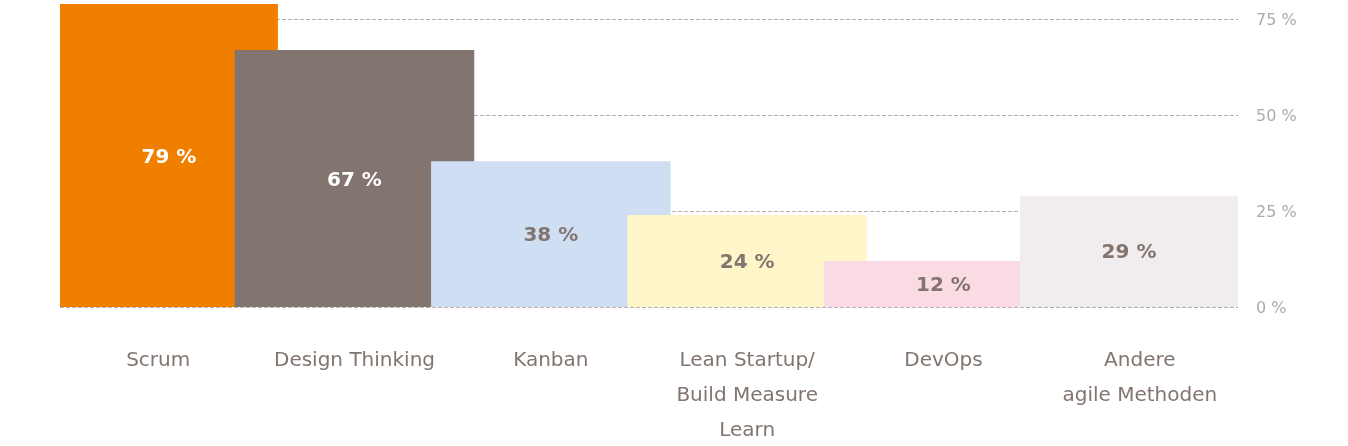  Describe the element at coordinates (158, 358) in the screenshot. I see `x-tick-label: Scrum` at that location.